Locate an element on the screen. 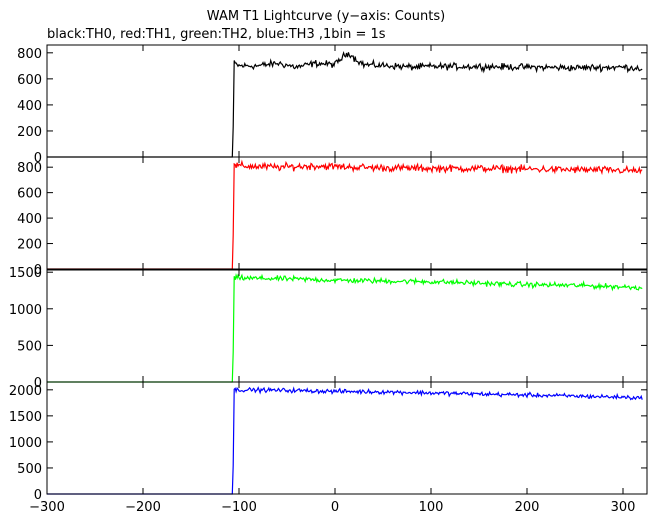  y-tick-label-TH0: 200 is located at coordinates (29, 132).